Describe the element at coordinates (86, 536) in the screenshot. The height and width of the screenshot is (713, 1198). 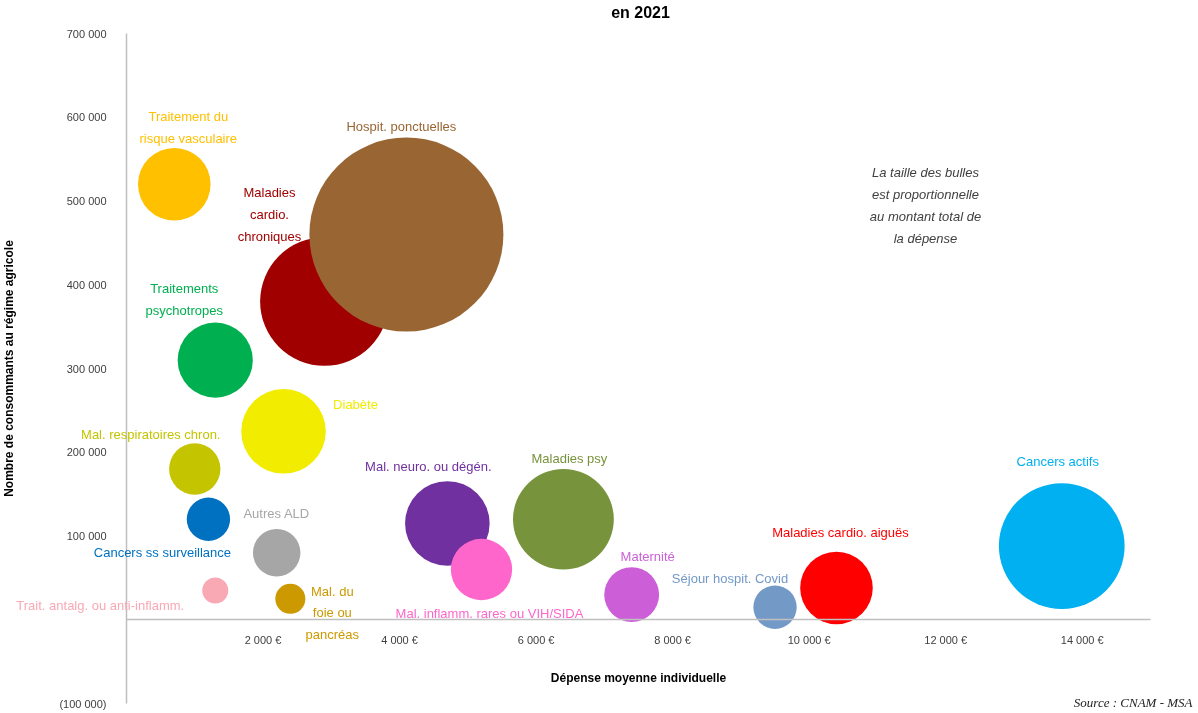
I see `y-tick-label: 100 000` at that location.